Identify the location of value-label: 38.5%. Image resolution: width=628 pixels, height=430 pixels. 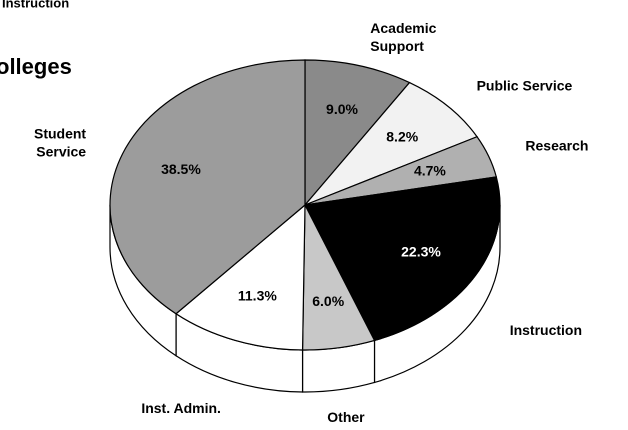
(181, 169).